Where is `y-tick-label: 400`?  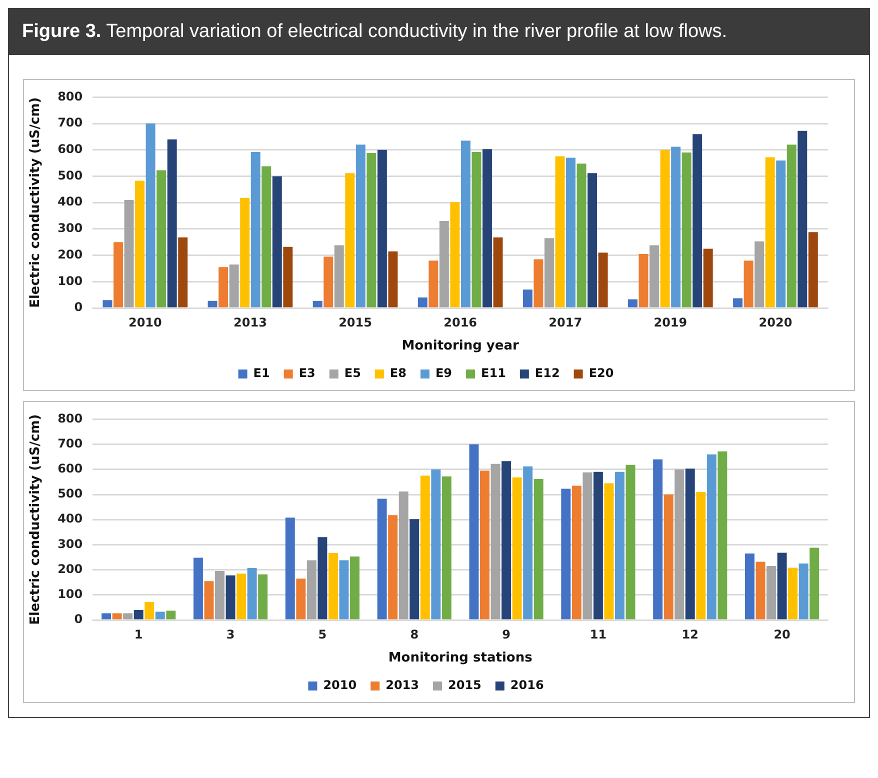 y-tick-label: 400 is located at coordinates (70, 201).